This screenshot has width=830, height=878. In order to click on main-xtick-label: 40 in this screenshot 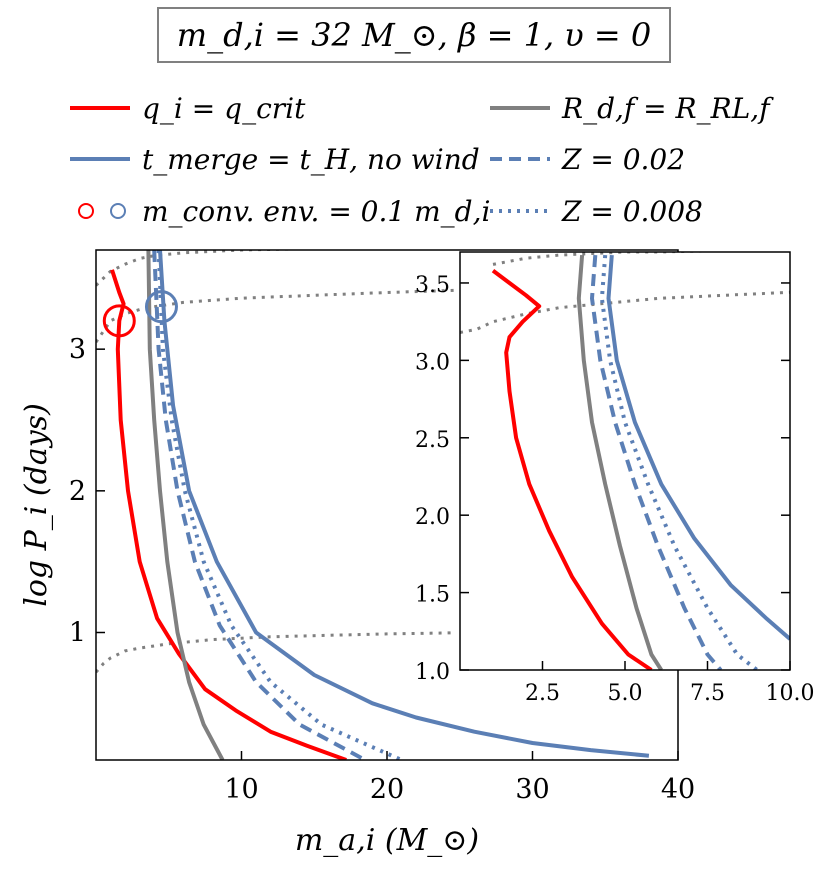, I will do `click(678, 789)`.